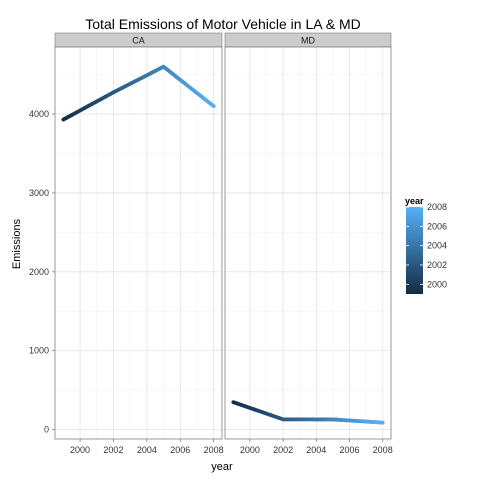  What do you see at coordinates (437, 207) in the screenshot?
I see `legend-label: 2008` at bounding box center [437, 207].